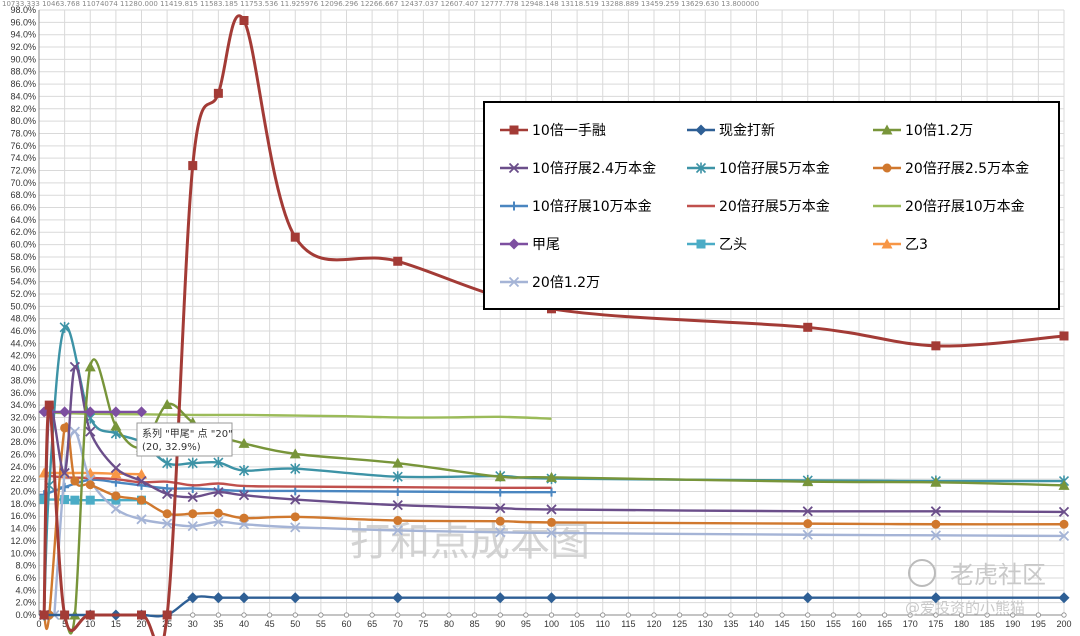 This screenshot has width=1080, height=636. What do you see at coordinates (592, 207) in the screenshot?
I see `legend-label: 10倍孖展10万本金` at bounding box center [592, 207].